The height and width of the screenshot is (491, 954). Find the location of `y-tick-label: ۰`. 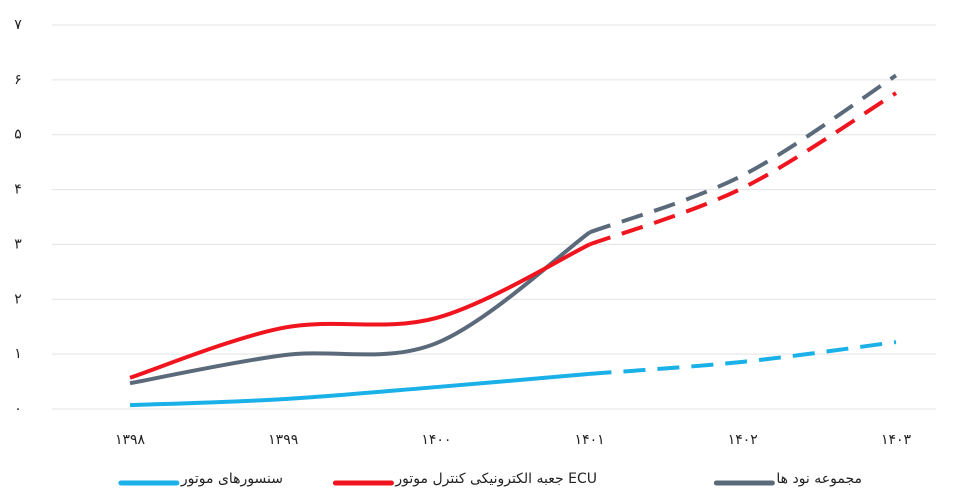

y-tick-label: ۰ is located at coordinates (18, 409).